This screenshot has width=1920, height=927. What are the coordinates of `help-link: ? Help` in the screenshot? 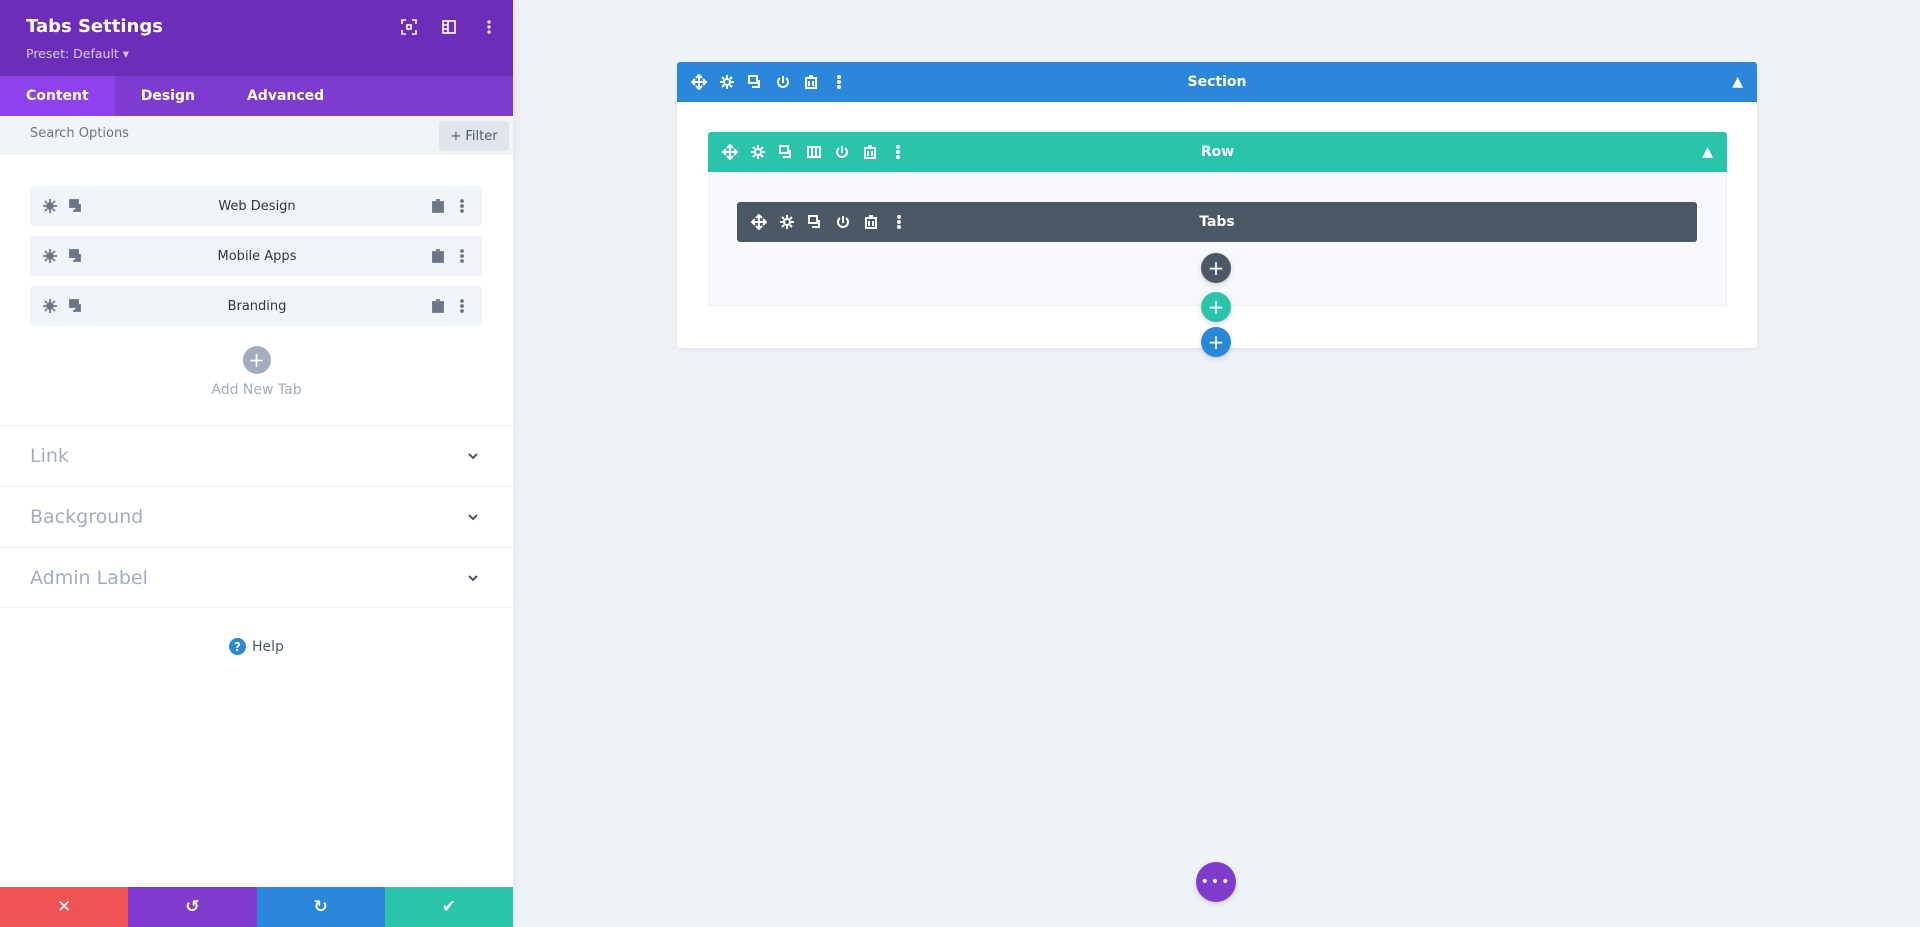 It's located at (256, 646).